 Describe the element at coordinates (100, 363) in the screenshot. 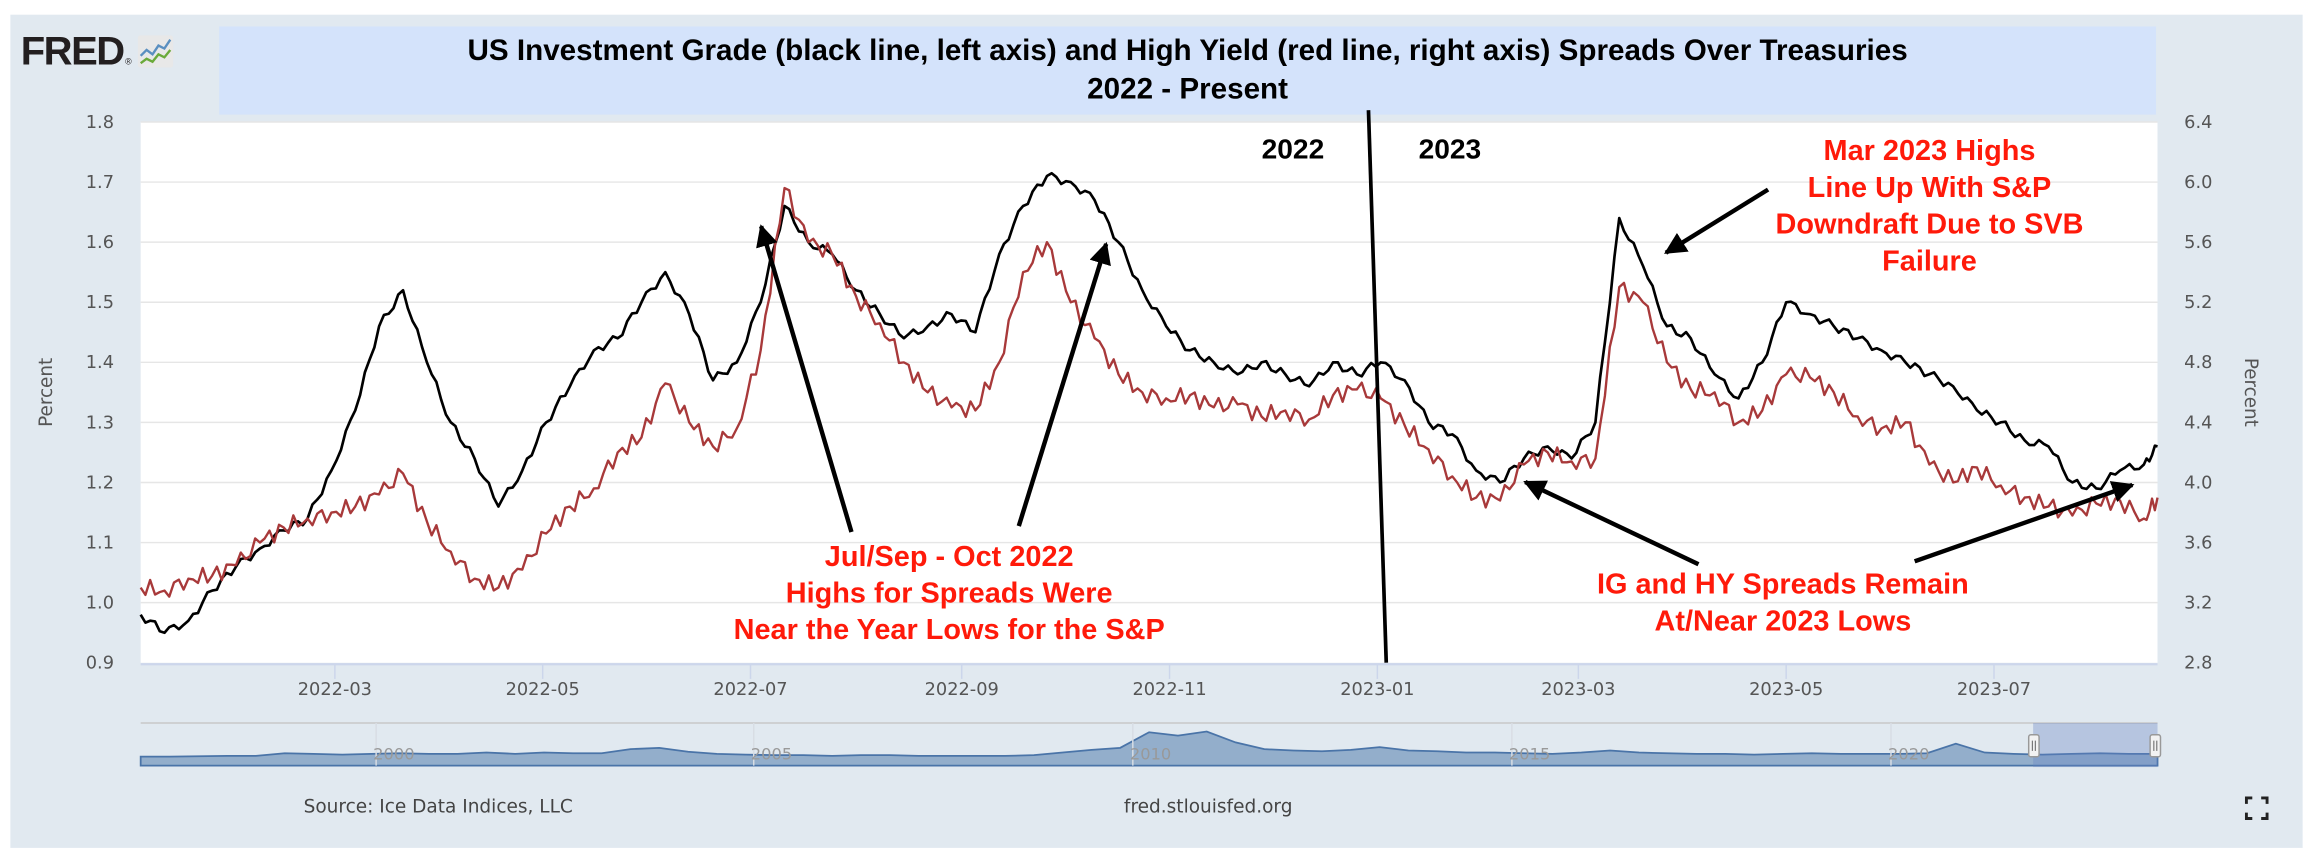

I see `y-tick-label-left: 1.4` at that location.